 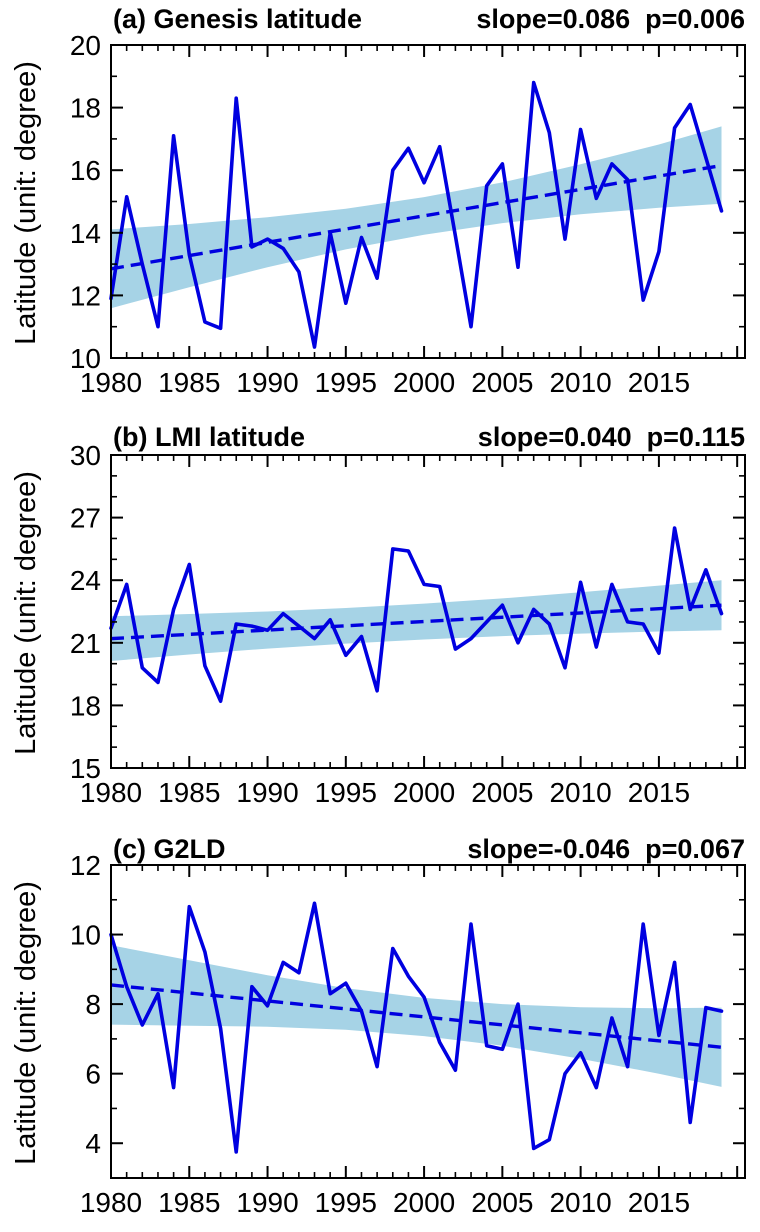 I want to click on panel-b-ylabel: Latitude (unit: degree), so click(x=26, y=613).